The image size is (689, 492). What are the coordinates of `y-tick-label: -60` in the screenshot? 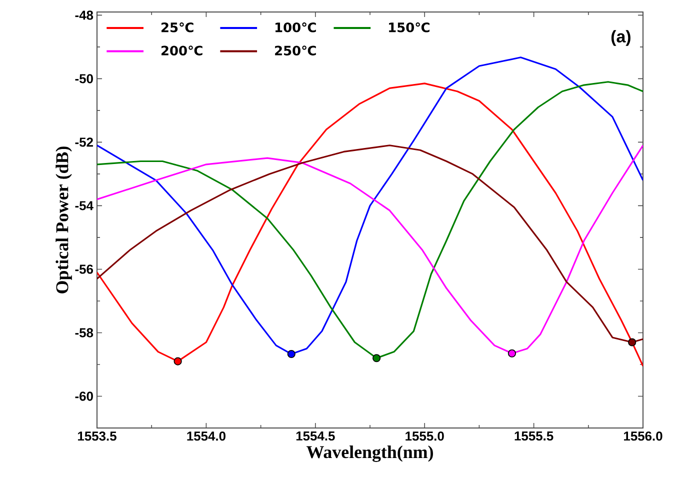 It's located at (84, 396).